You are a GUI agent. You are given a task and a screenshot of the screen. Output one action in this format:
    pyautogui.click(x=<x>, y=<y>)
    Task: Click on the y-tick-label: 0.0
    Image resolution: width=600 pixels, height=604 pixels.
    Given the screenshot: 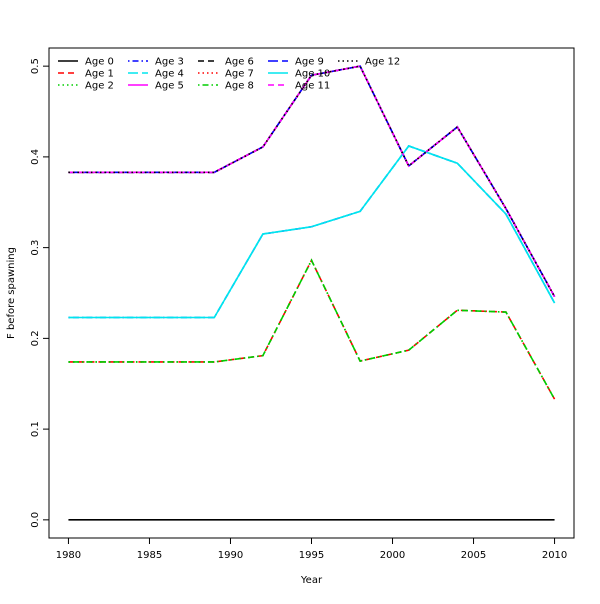 What is the action you would take?
    pyautogui.click(x=35, y=520)
    